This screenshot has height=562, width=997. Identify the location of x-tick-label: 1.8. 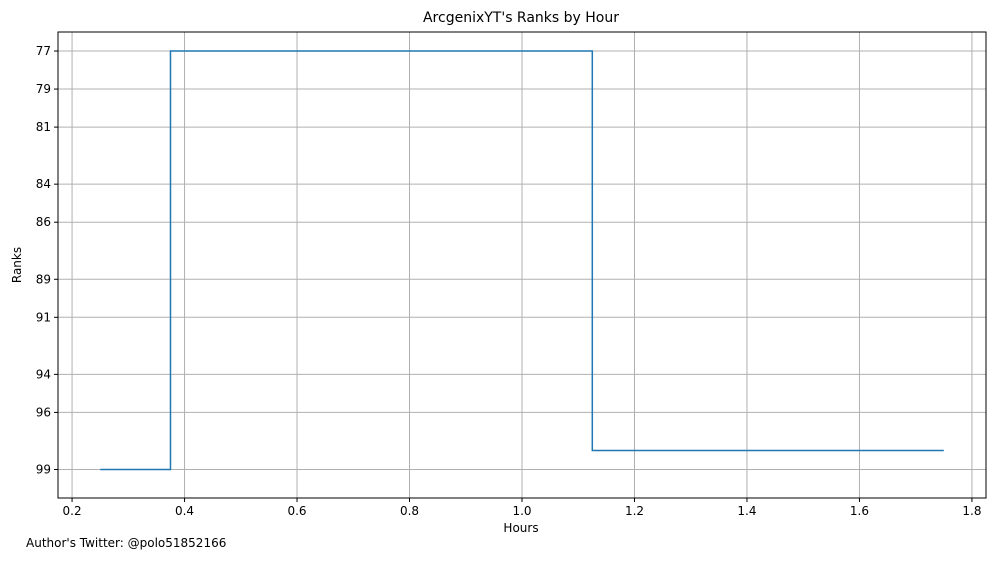
(971, 511).